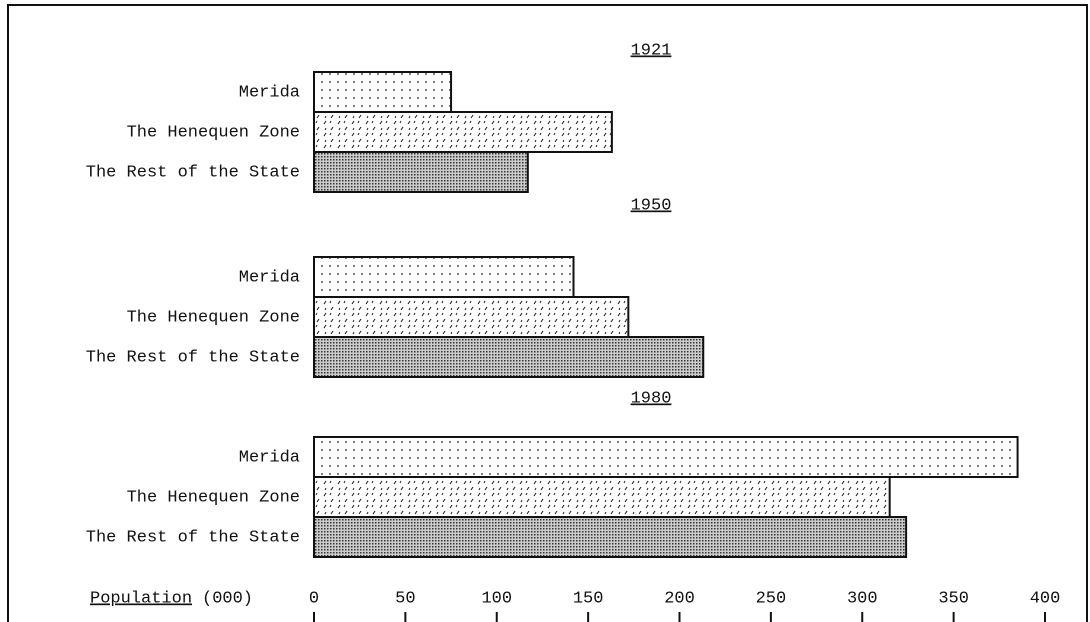 The width and height of the screenshot is (1090, 622). What do you see at coordinates (227, 598) in the screenshot?
I see `x-axis-unit: (000)` at bounding box center [227, 598].